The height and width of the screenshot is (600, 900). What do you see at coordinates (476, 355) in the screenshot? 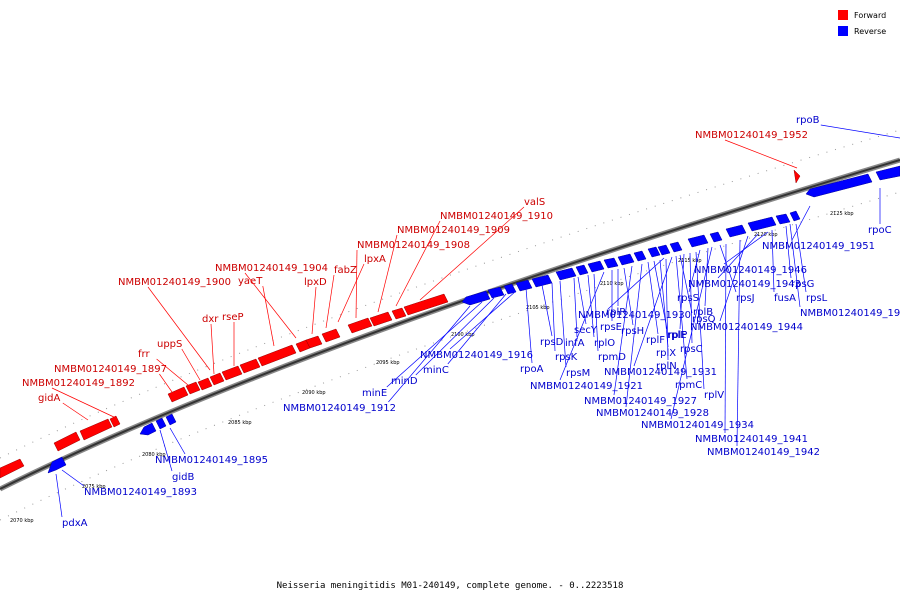
I see `gene-label: NMBM01240149_1916` at bounding box center [476, 355].